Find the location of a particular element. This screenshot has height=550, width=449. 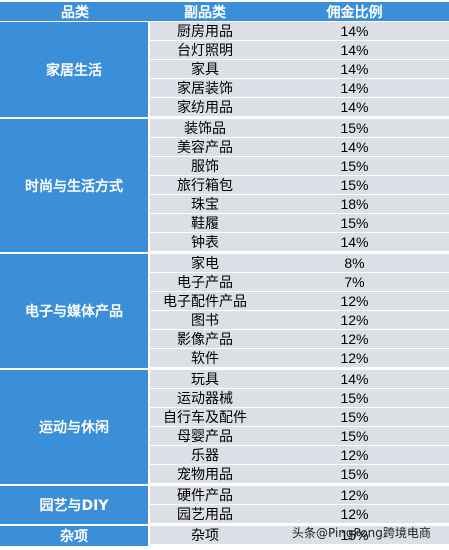

category-name: 园艺与DIY is located at coordinates (75, 505).